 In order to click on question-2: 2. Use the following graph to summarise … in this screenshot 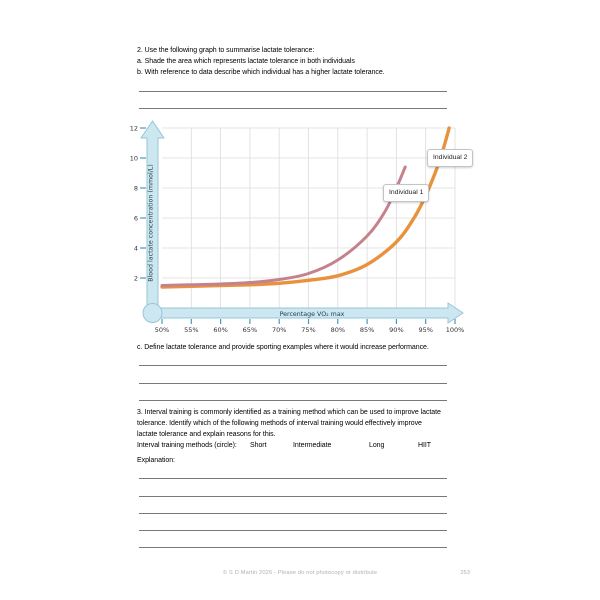, I will do `click(261, 61)`.